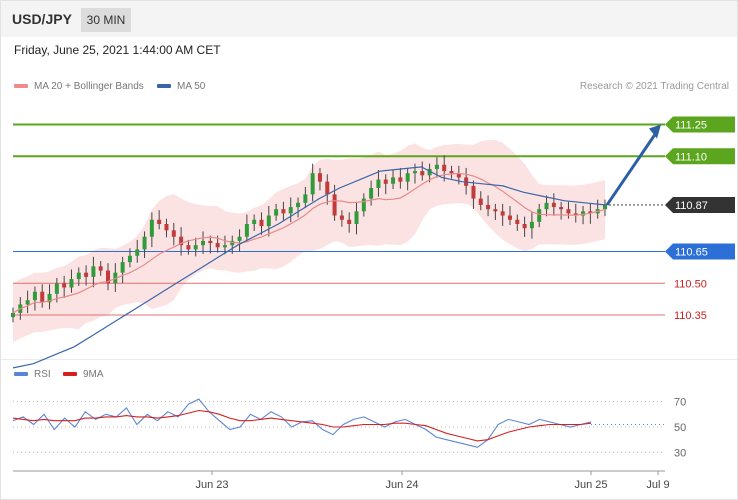  What do you see at coordinates (369, 19) in the screenshot?
I see `top-bar: USD/JPY 30 MIN` at bounding box center [369, 19].